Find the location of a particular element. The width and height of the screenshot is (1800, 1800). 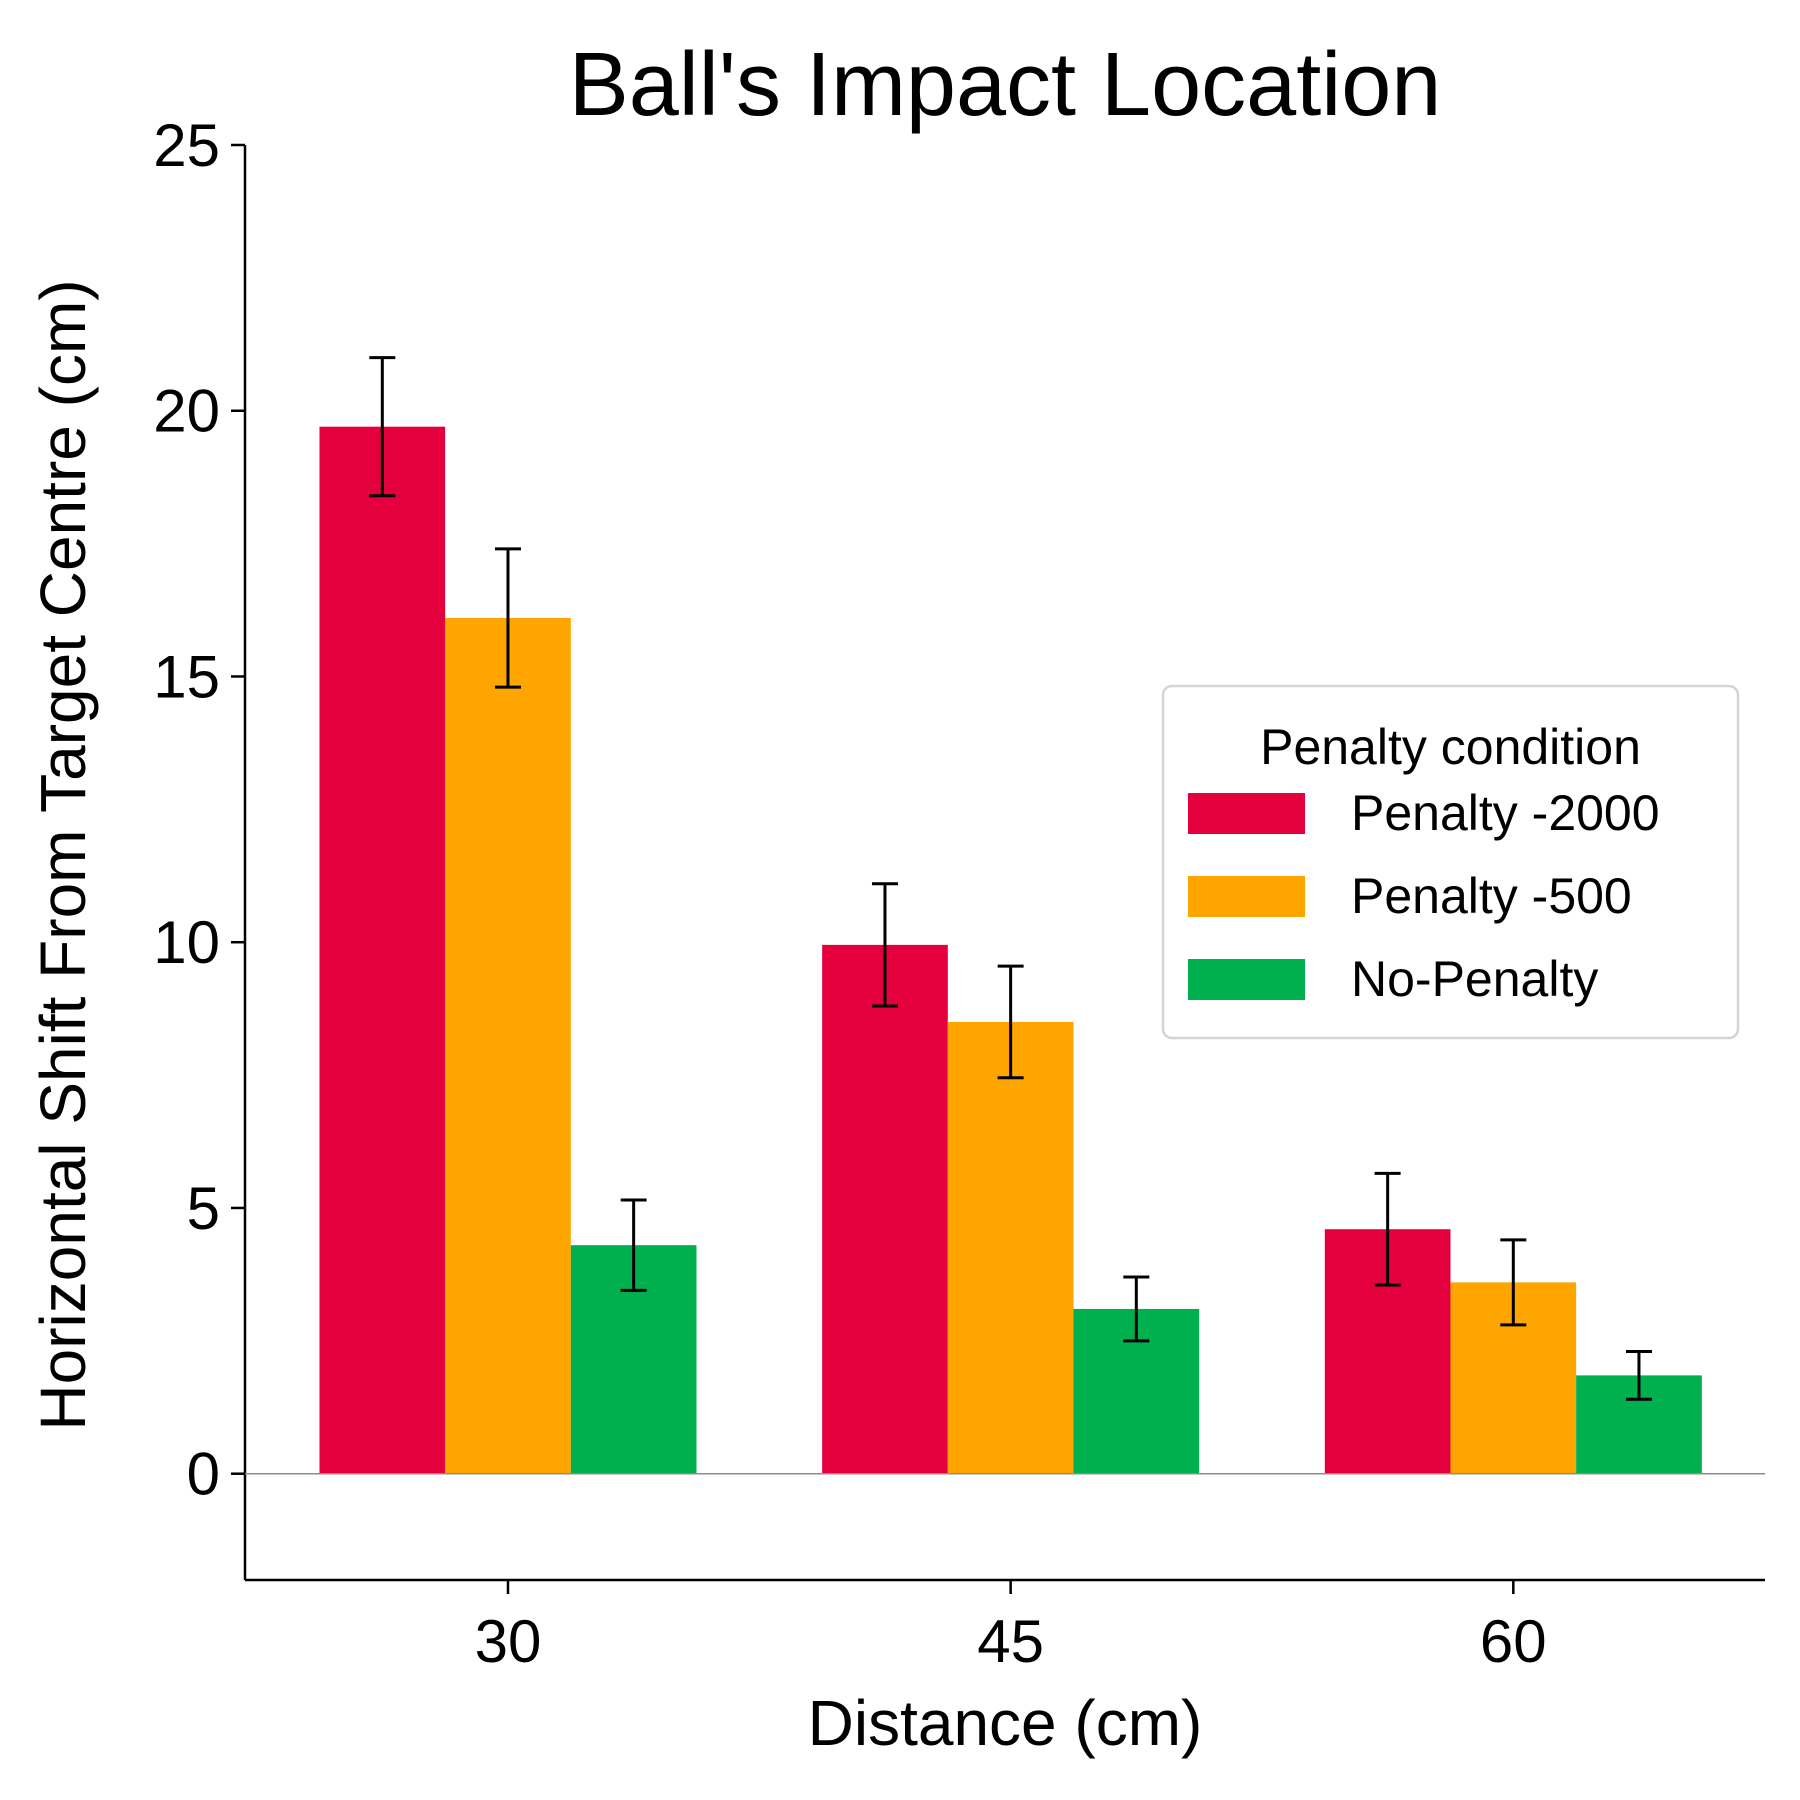

legend-title: Penalty condition is located at coordinates (1450, 747).